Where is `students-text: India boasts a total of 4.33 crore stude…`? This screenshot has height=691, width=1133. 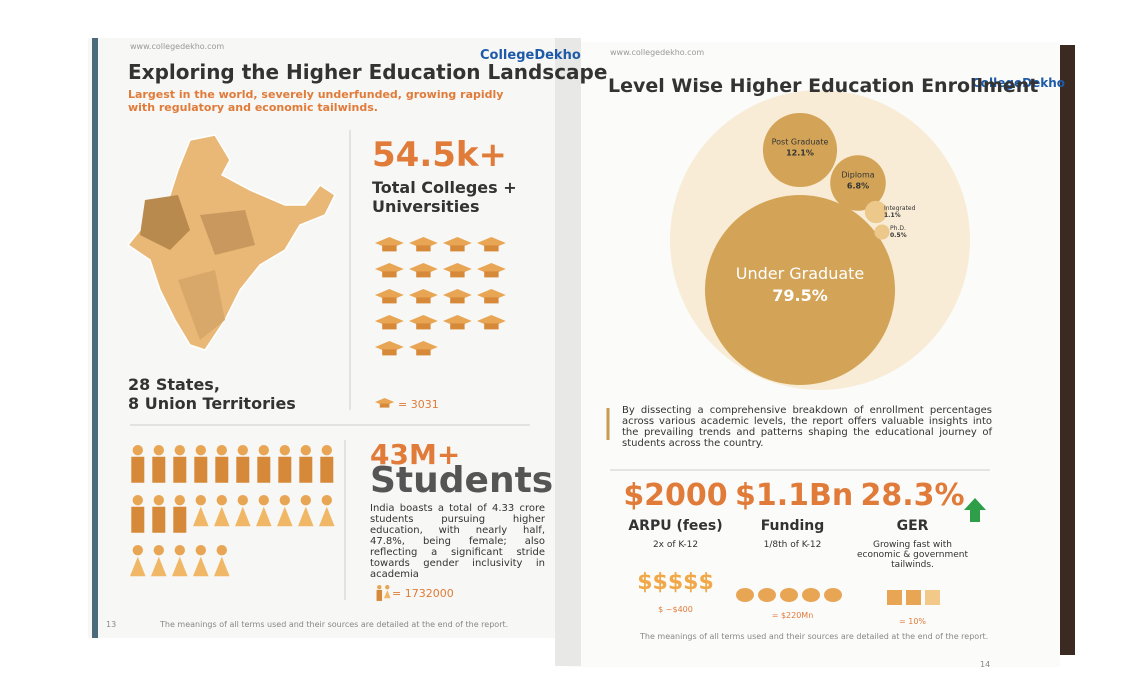
students-text: India boasts a total of 4.33 crore stude… is located at coordinates (457, 541).